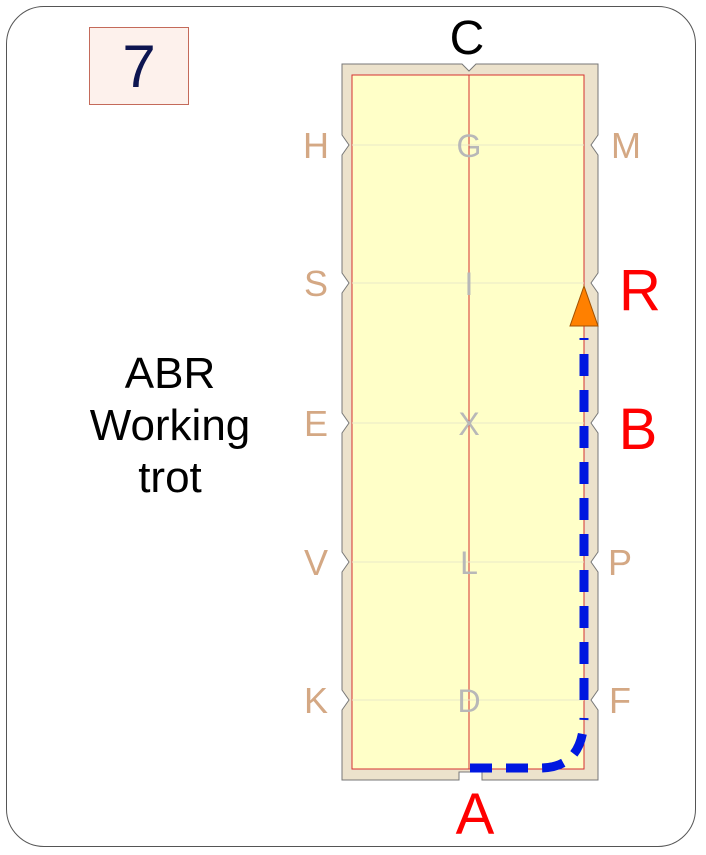 The width and height of the screenshot is (706, 855). Describe the element at coordinates (640, 290) in the screenshot. I see `letter-R: R` at that location.